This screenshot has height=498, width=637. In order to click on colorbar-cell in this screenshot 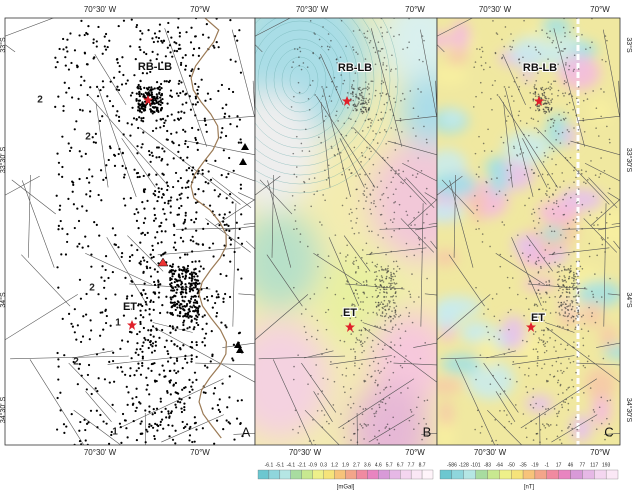, I will do `click(469, 474)`.